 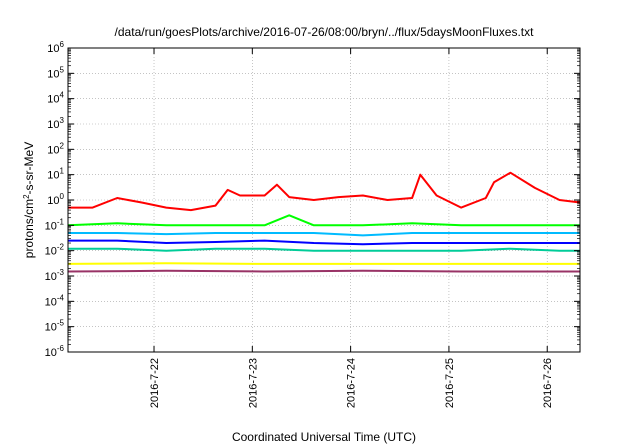 I want to click on y-tick-label: 10⁻³, so click(x=55, y=275).